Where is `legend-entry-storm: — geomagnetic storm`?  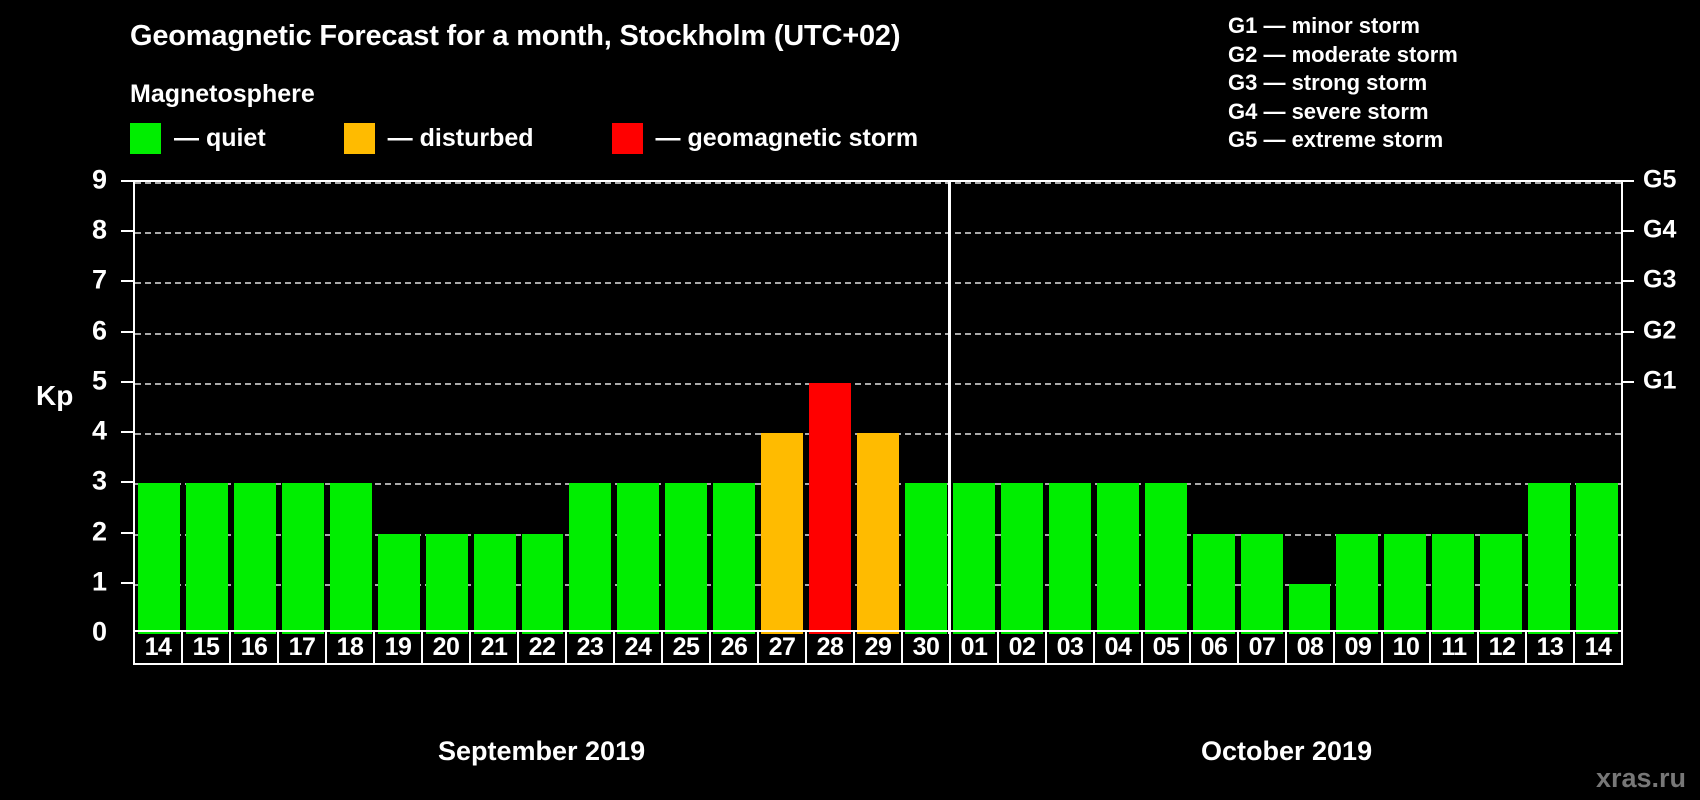
legend-entry-storm: — geomagnetic storm is located at coordinates (765, 138).